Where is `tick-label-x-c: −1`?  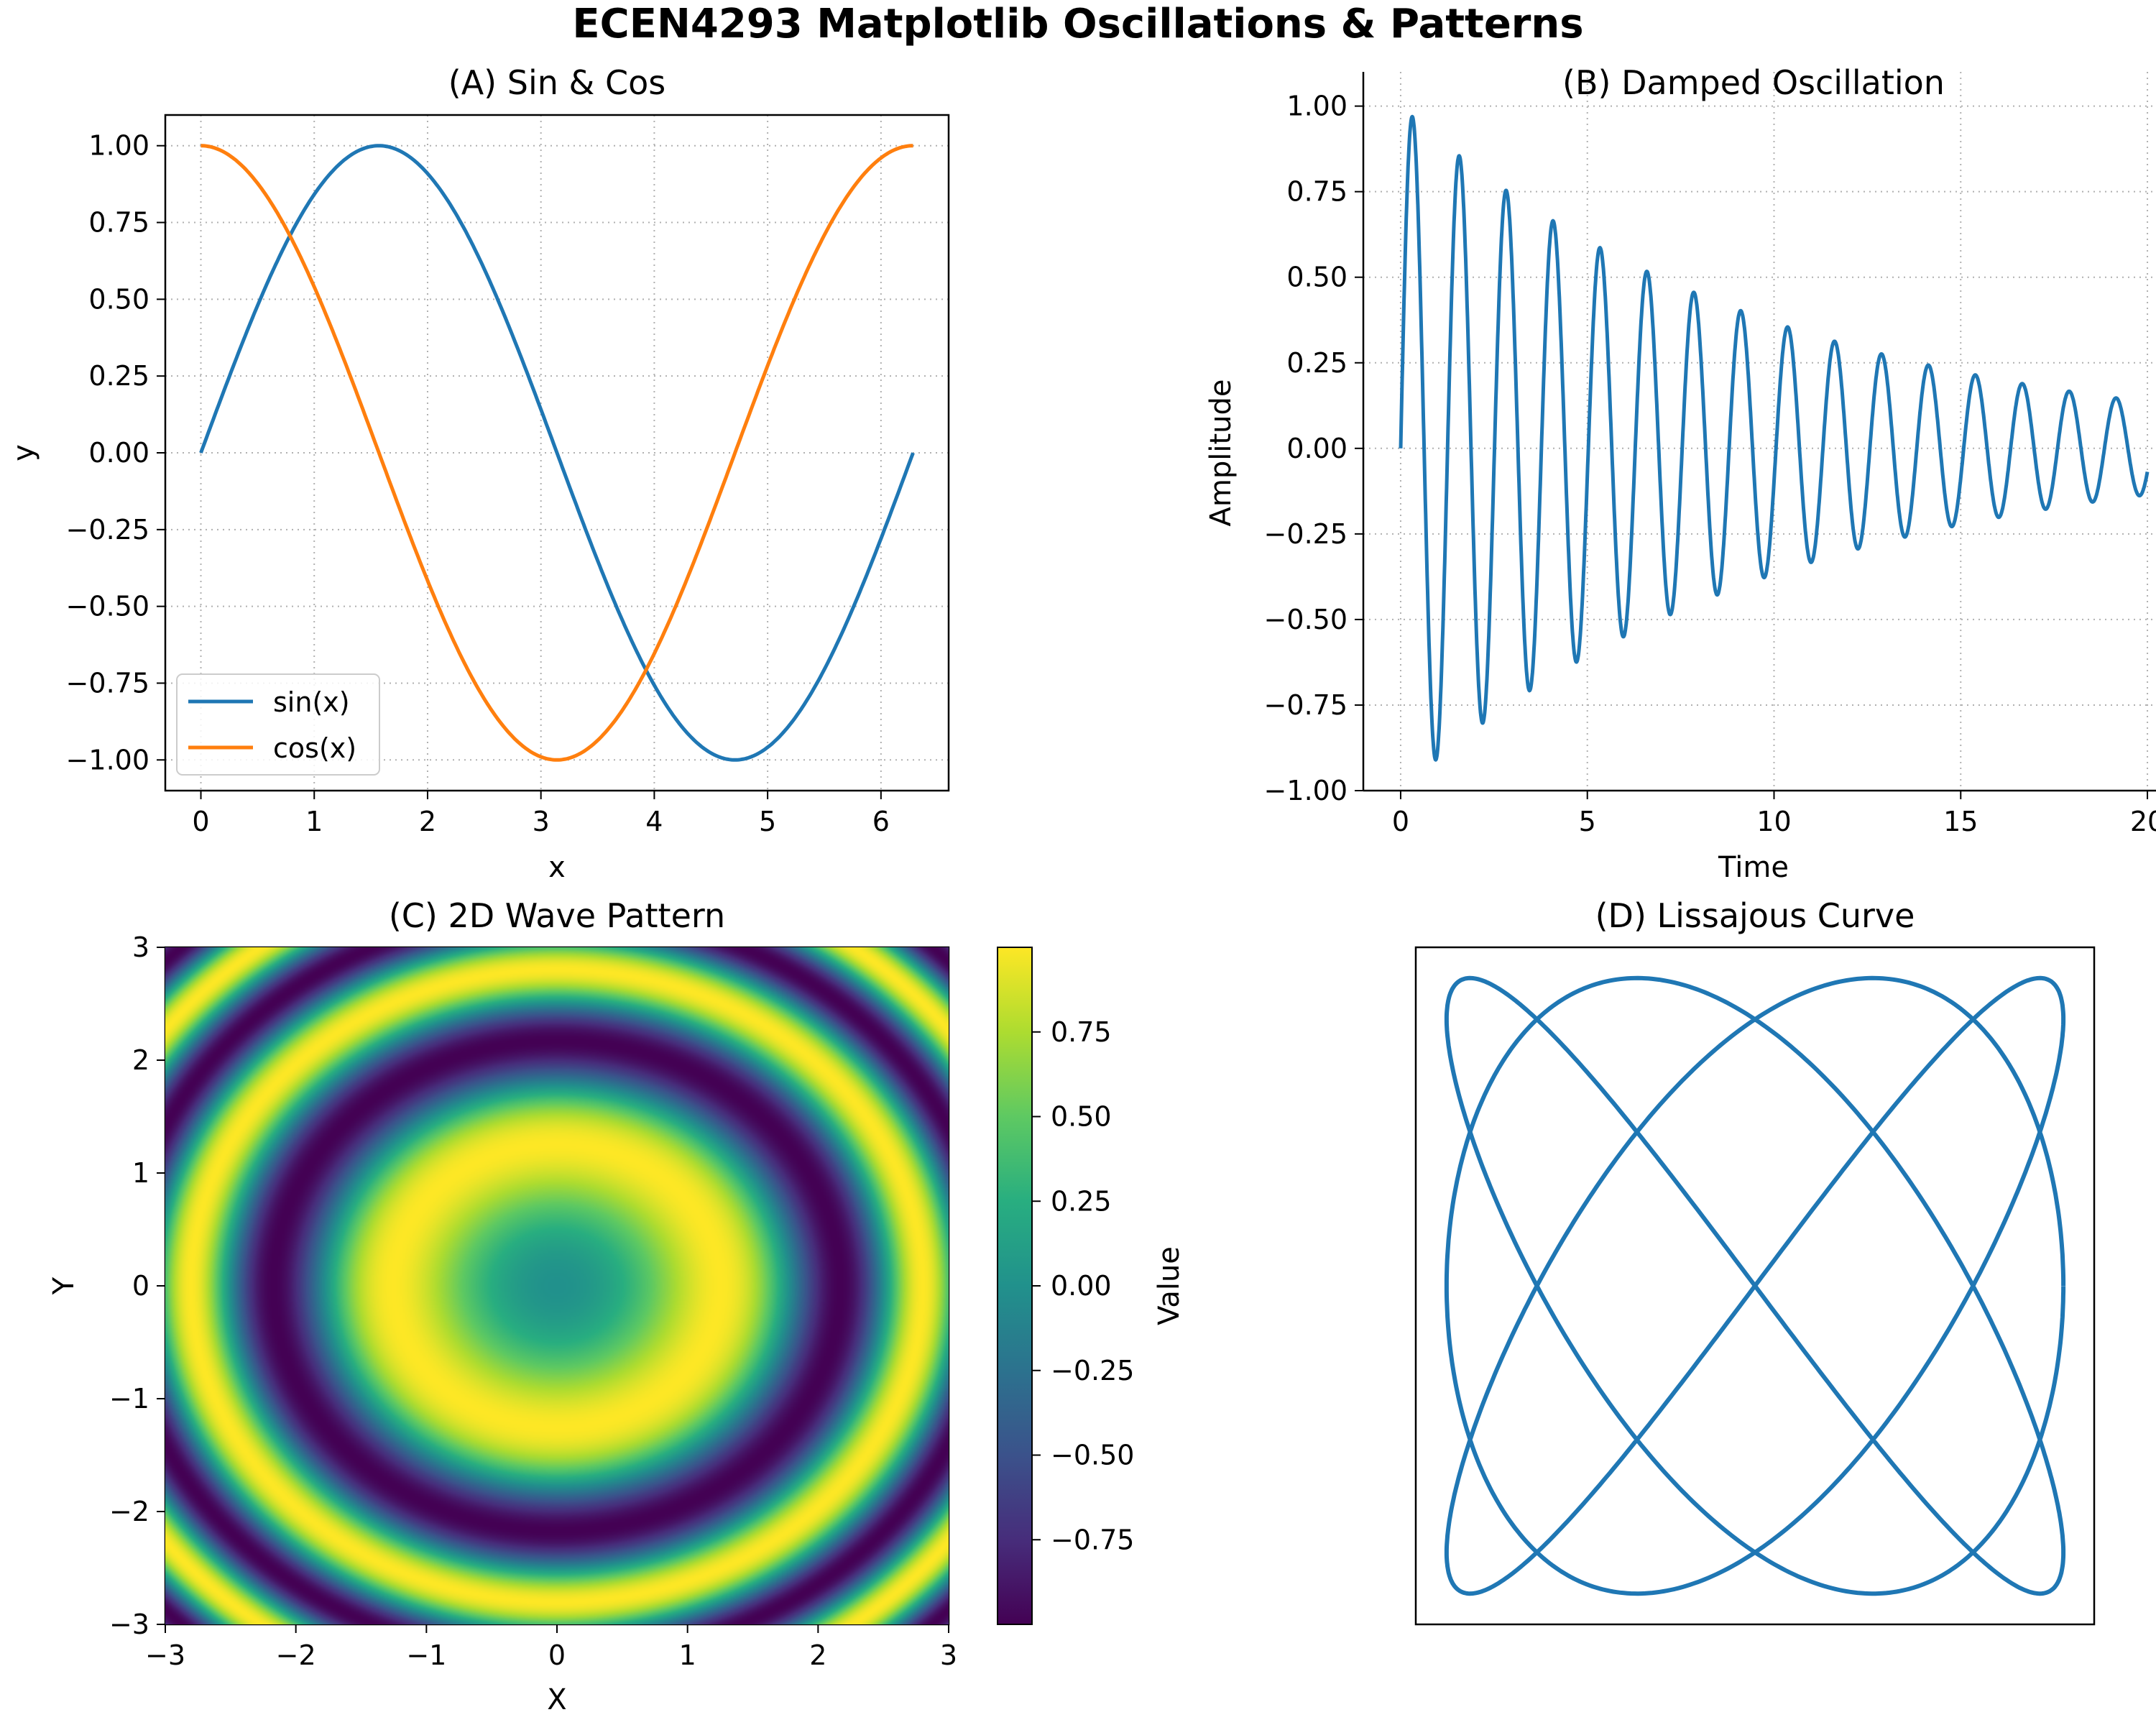 tick-label-x-c: −1 is located at coordinates (426, 1655).